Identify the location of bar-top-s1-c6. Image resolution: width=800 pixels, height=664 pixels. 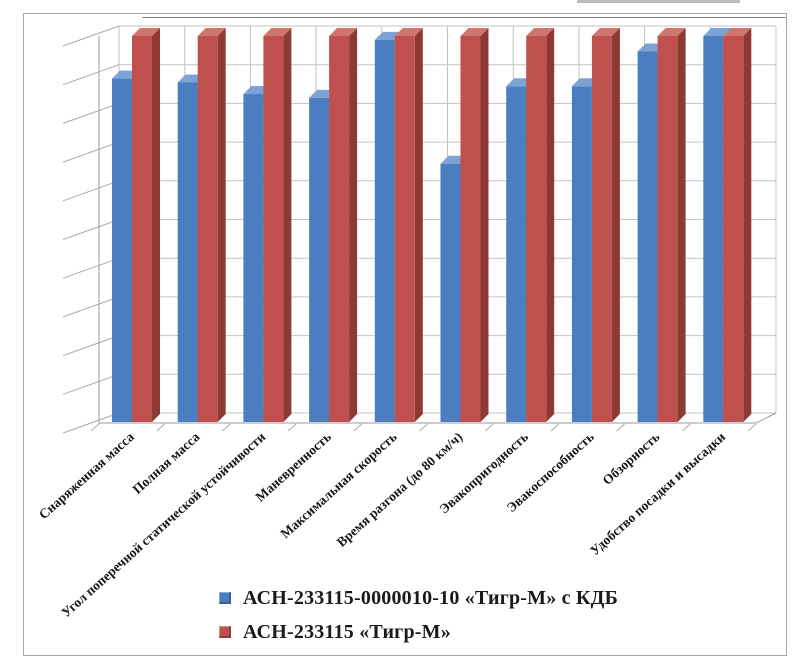
(540, 32).